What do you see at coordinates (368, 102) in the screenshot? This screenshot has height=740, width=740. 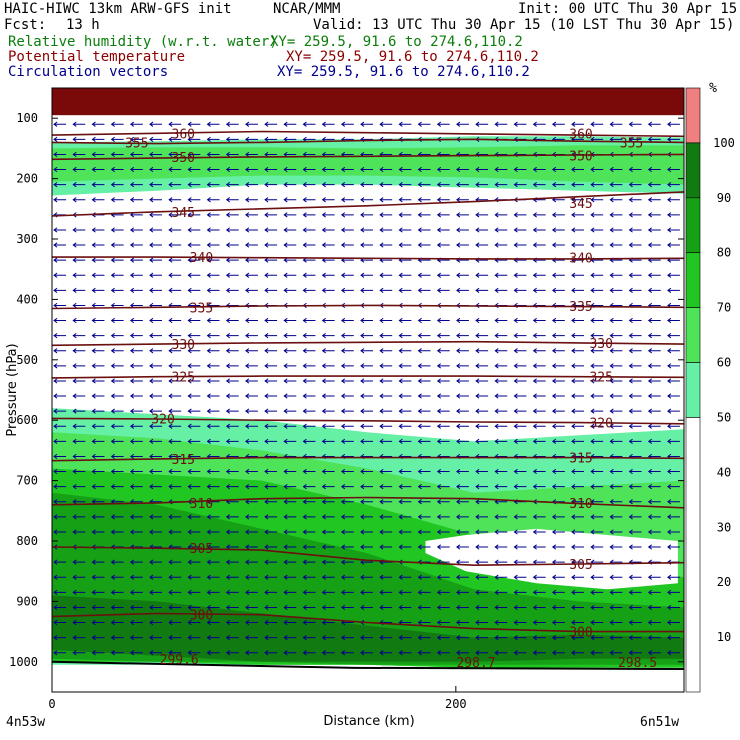 I see `rh-saturated-band` at bounding box center [368, 102].